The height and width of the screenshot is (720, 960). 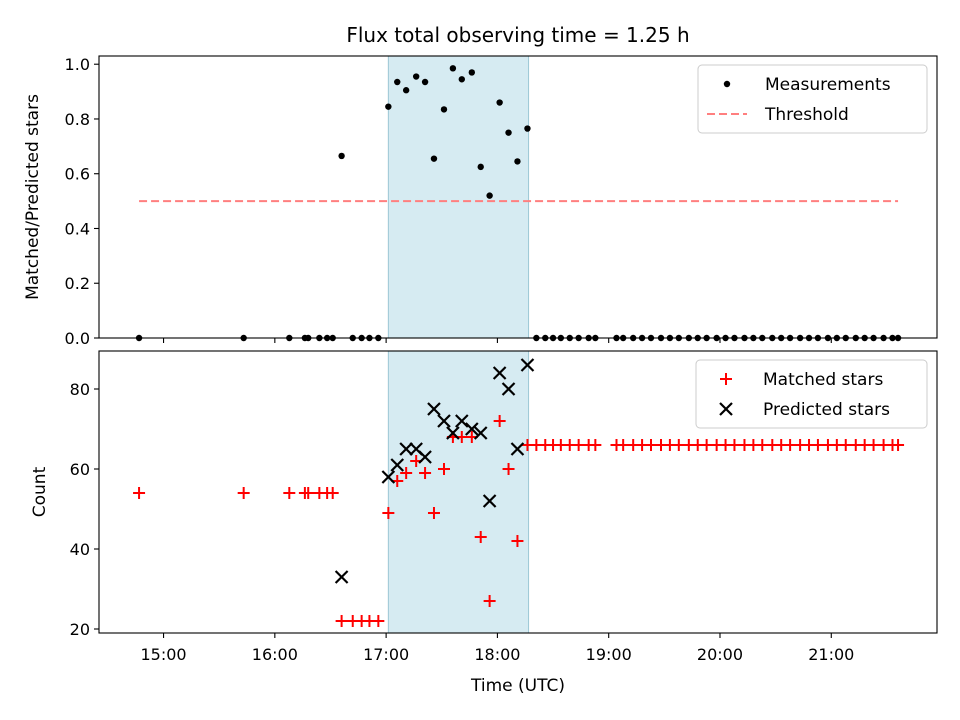 I want to click on y-tick-label: 0.8, so click(x=77, y=119).